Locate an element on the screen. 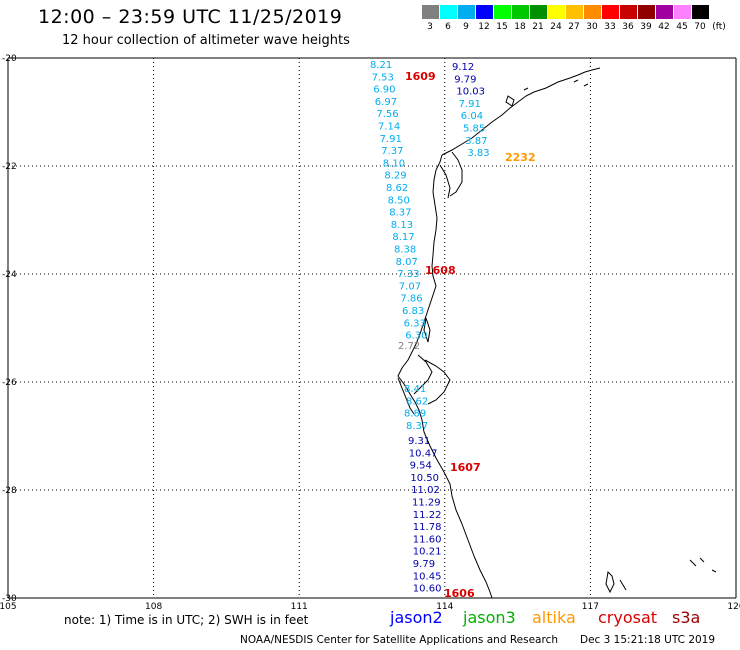 This screenshot has width=740, height=650. wave-height-label: 11.29 is located at coordinates (426, 503).